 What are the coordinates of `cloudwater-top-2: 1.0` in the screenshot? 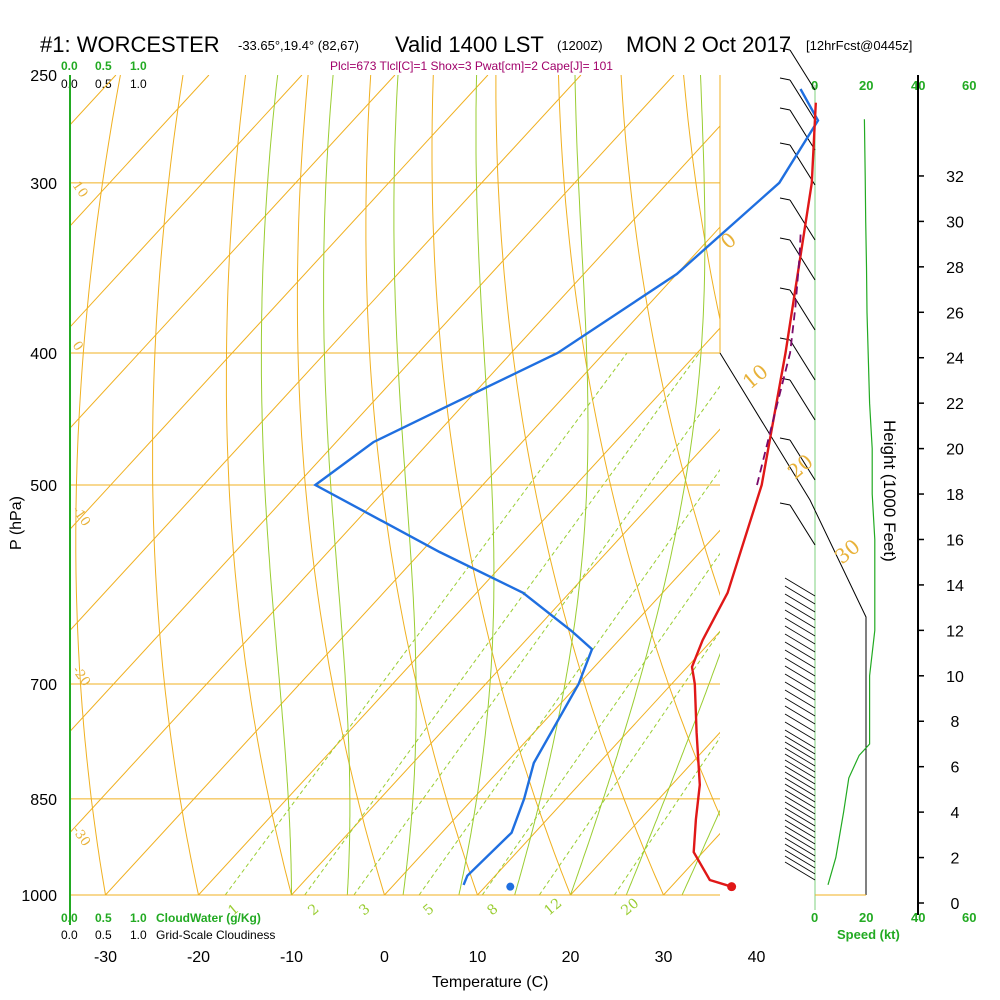 It's located at (138, 66).